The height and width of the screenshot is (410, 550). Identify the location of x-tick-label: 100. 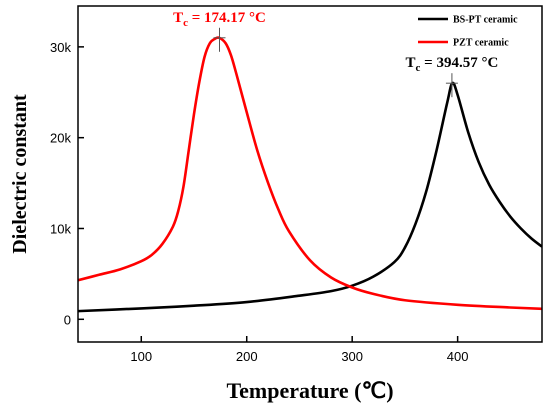
(141, 356).